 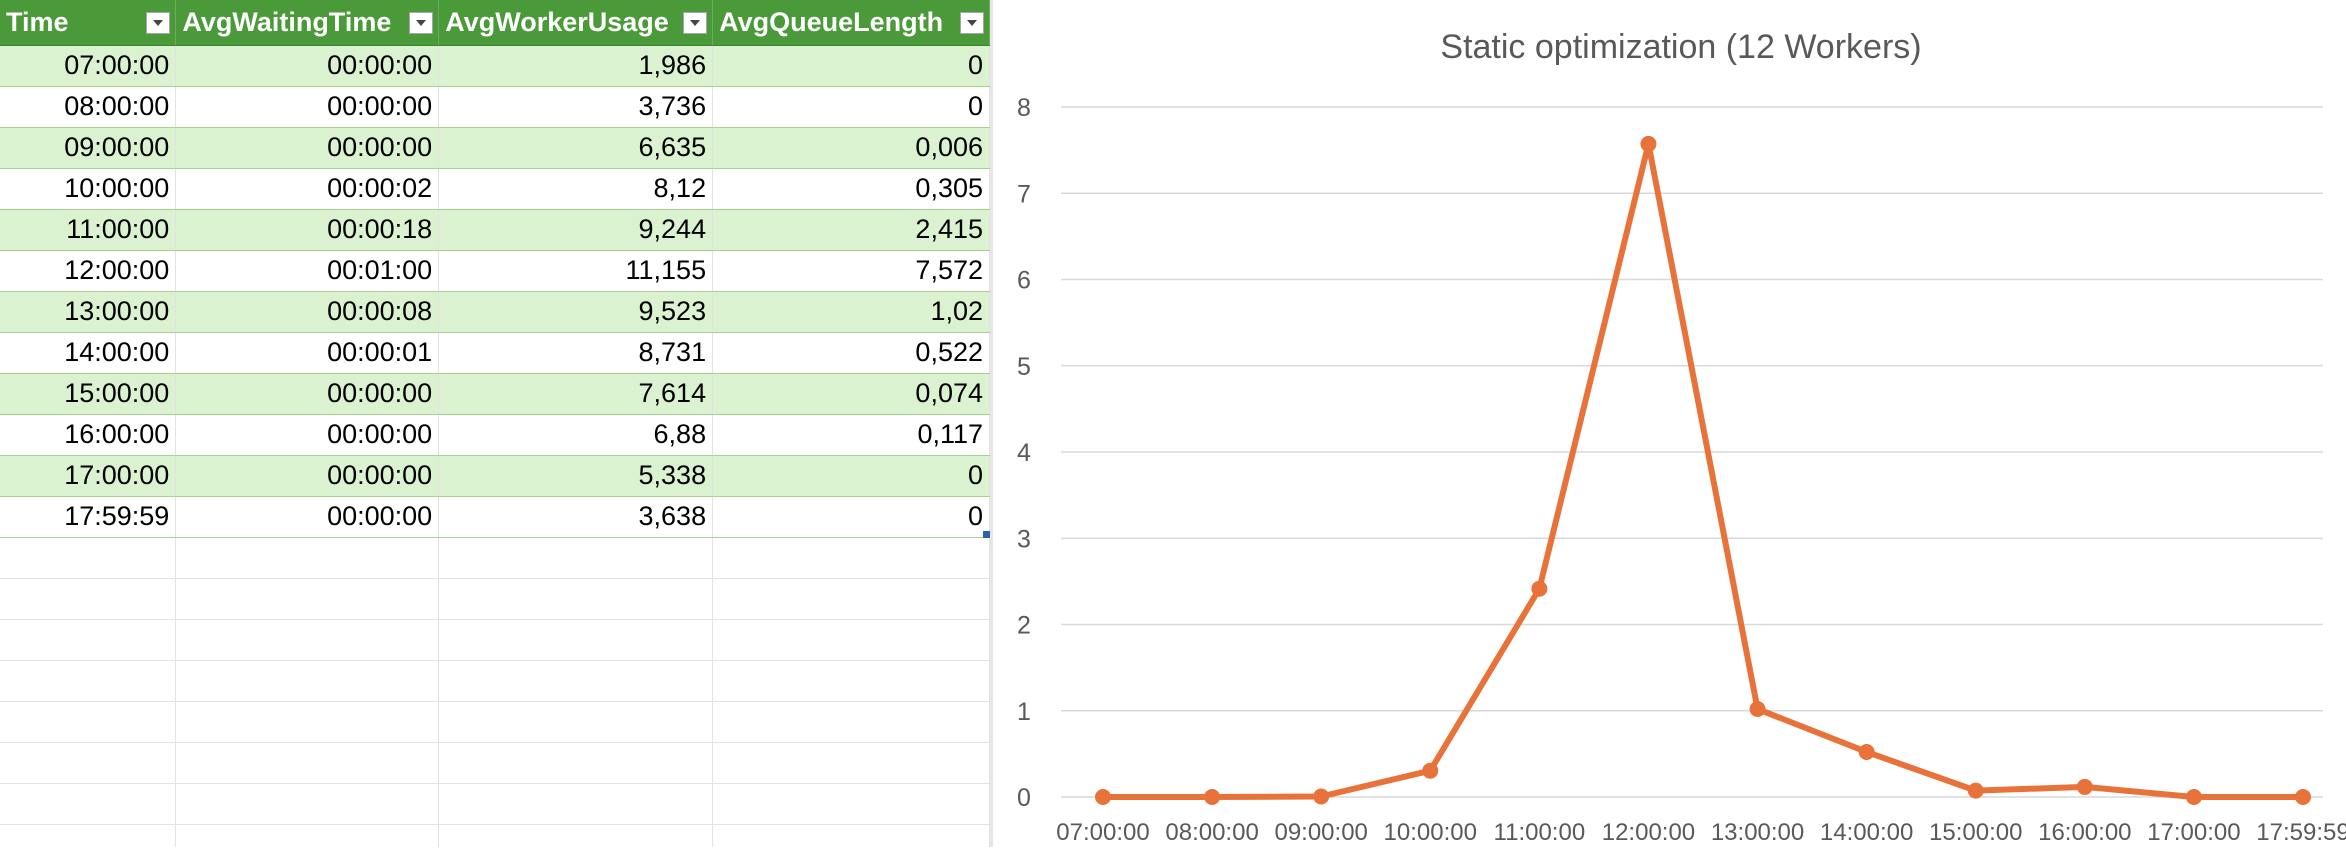 What do you see at coordinates (88, 353) in the screenshot?
I see `table-cell: 14:00:00` at bounding box center [88, 353].